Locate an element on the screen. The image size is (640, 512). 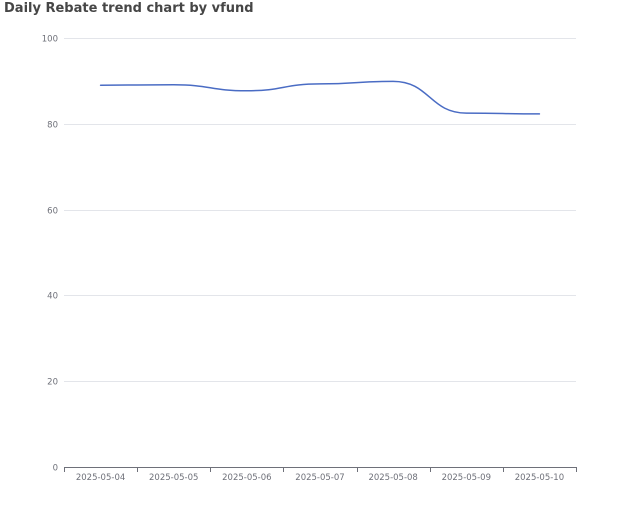
x-tick-label-2025-05-09: 2025-05-09 is located at coordinates (466, 478).